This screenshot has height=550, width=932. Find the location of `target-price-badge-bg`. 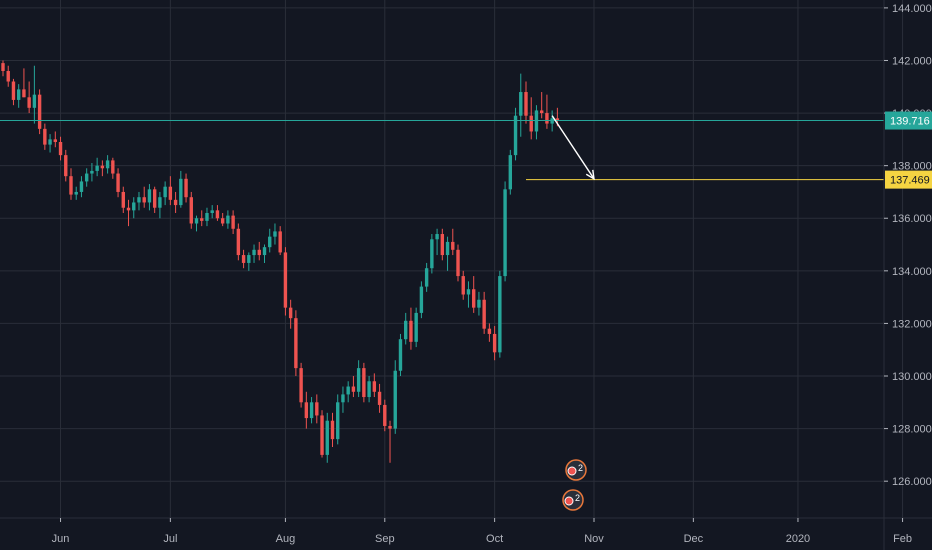

target-price-badge-bg is located at coordinates (908, 179).